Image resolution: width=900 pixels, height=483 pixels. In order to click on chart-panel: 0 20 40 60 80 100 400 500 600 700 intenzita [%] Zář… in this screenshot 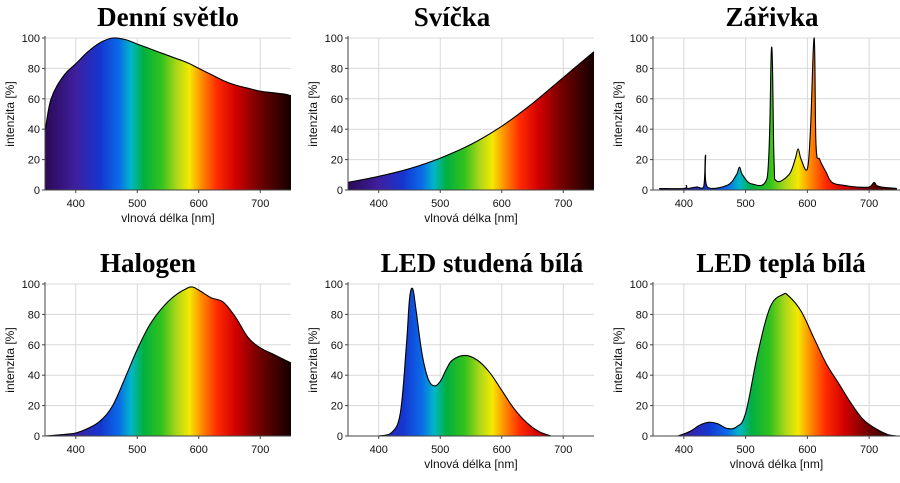, I will do `click(755, 106)`.